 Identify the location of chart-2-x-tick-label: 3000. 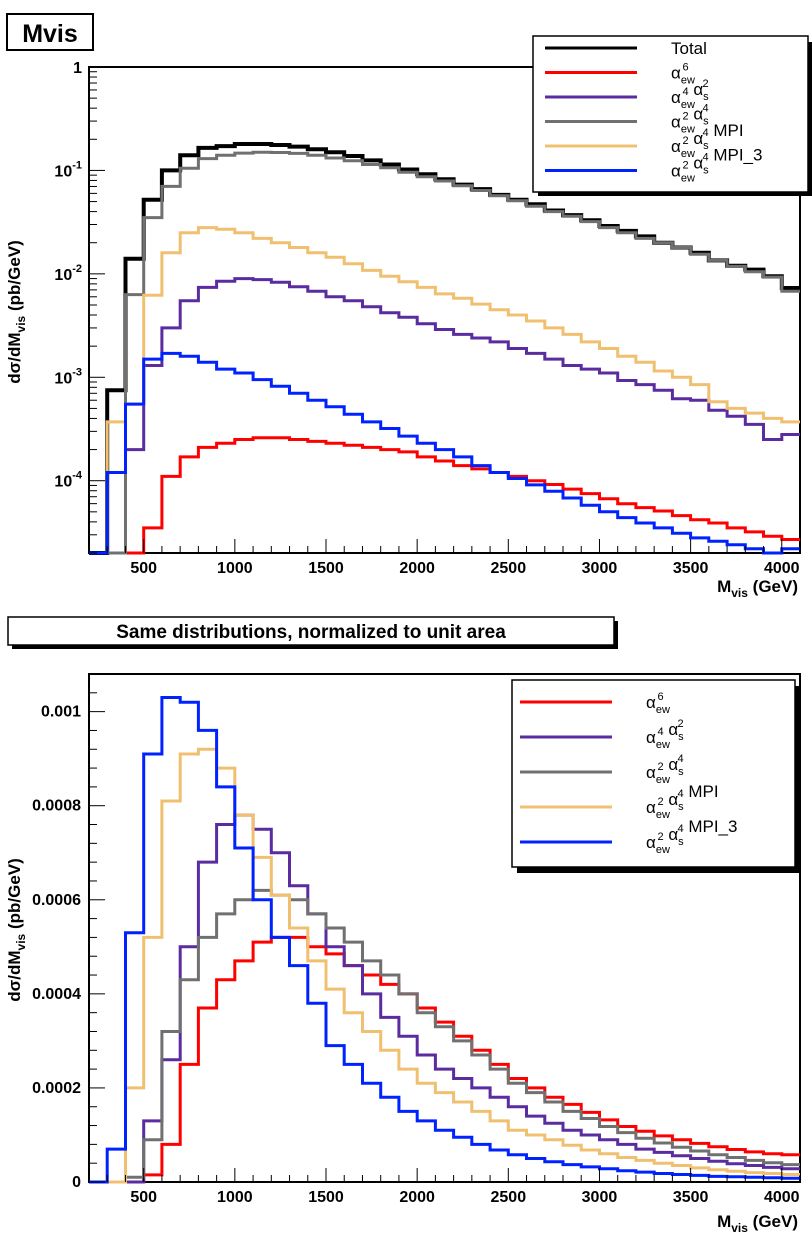
(600, 1197).